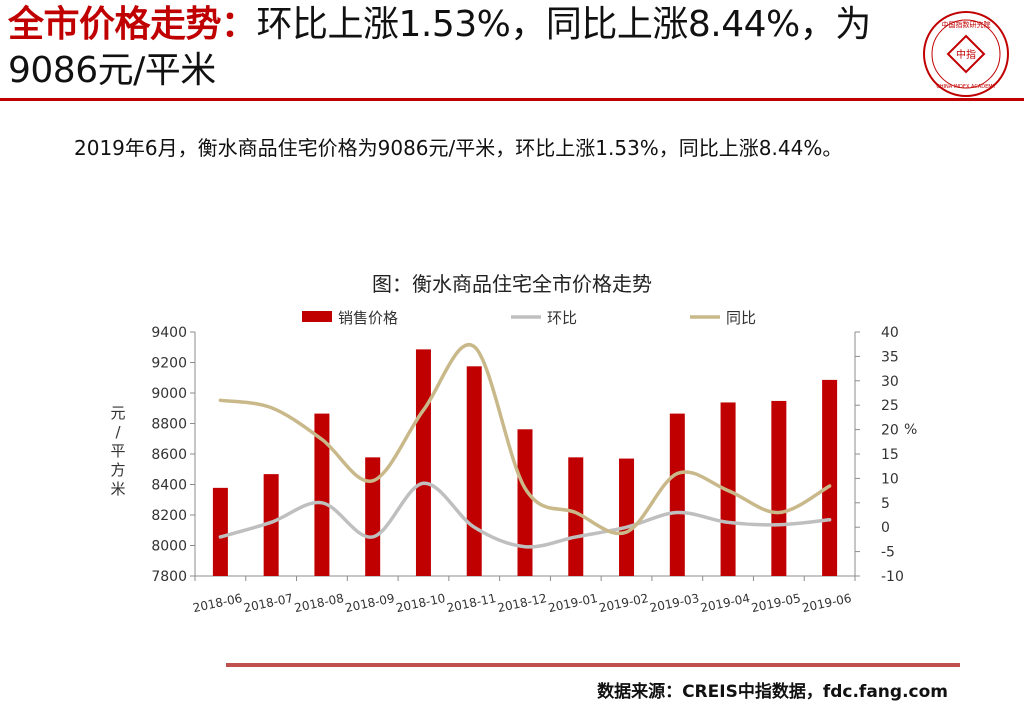  What do you see at coordinates (890, 357) in the screenshot?
I see `right-tick-label: 35` at bounding box center [890, 357].